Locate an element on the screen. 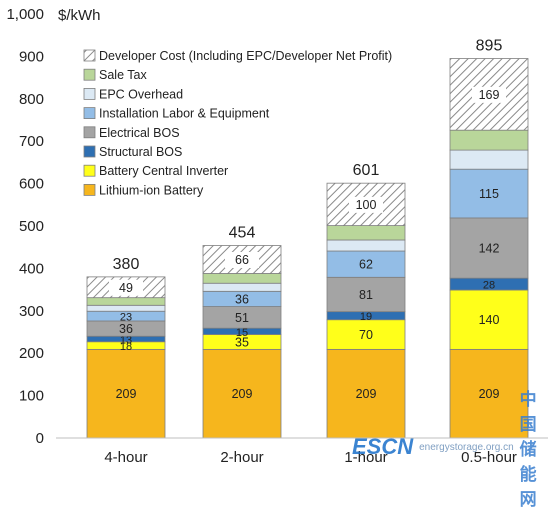 The height and width of the screenshot is (510, 554). legend-entry: Battery Central Inverter is located at coordinates (163, 171).